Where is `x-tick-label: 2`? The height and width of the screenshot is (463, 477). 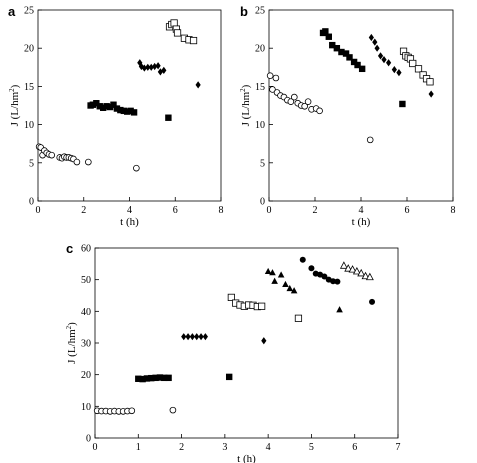
x-tick-label: 2 is located at coordinates (315, 210).